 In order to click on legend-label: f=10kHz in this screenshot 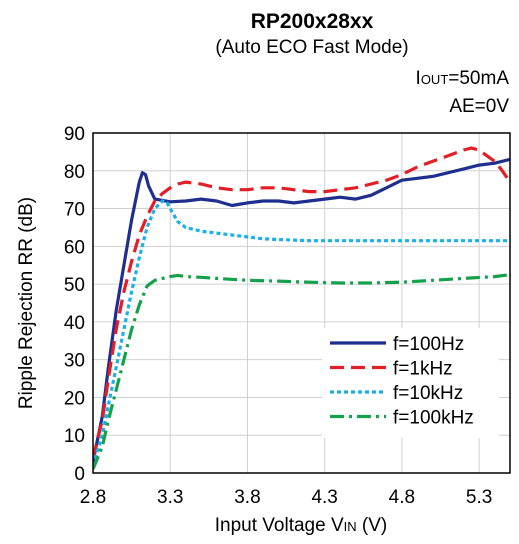, I will do `click(428, 393)`.